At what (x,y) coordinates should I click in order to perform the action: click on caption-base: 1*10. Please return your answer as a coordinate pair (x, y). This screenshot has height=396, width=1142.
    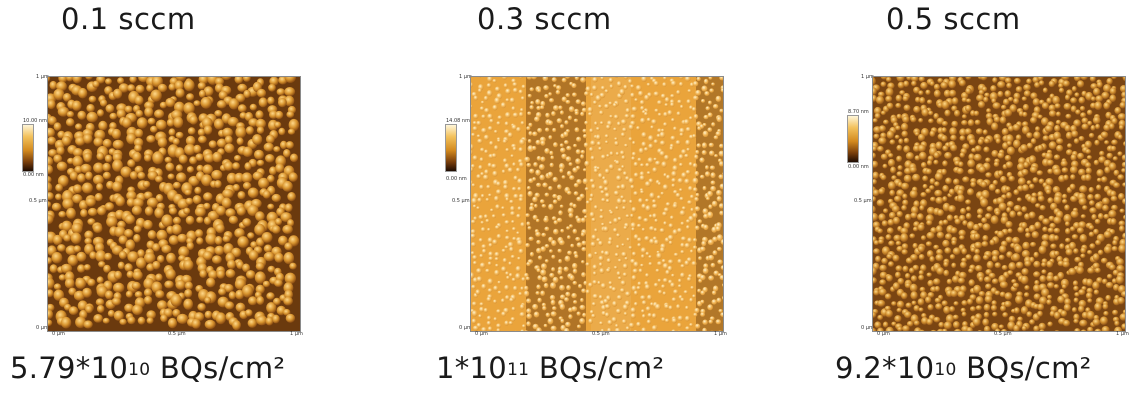
    Looking at the image, I should click on (472, 368).